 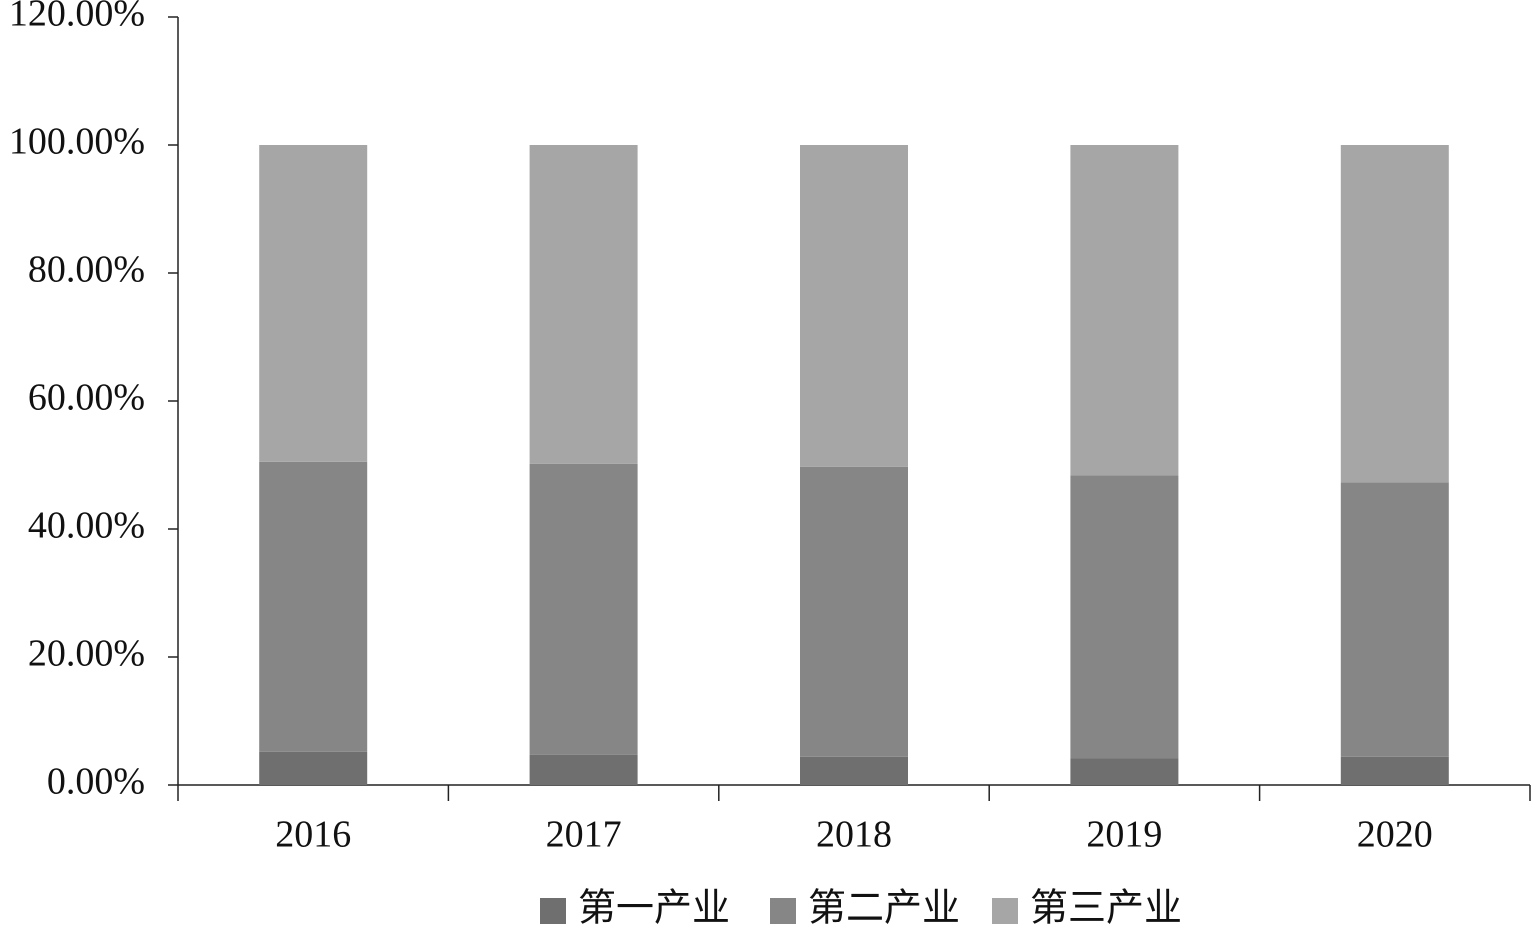 I want to click on y-tick-label: 100.00%, so click(x=77, y=142).